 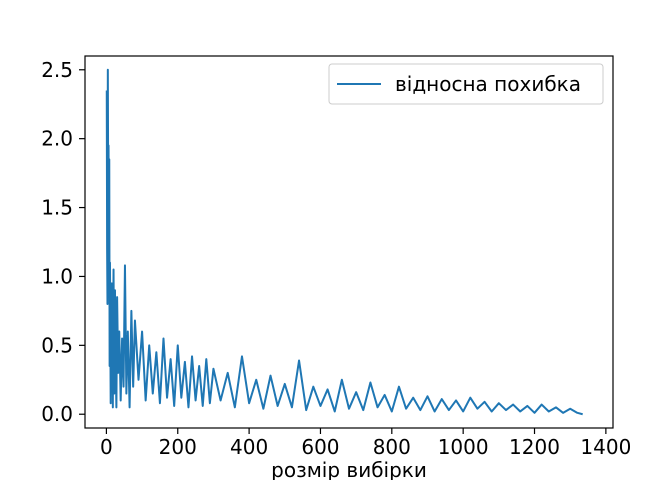 What do you see at coordinates (463, 447) in the screenshot?
I see `x-tick-label: 1000` at bounding box center [463, 447].